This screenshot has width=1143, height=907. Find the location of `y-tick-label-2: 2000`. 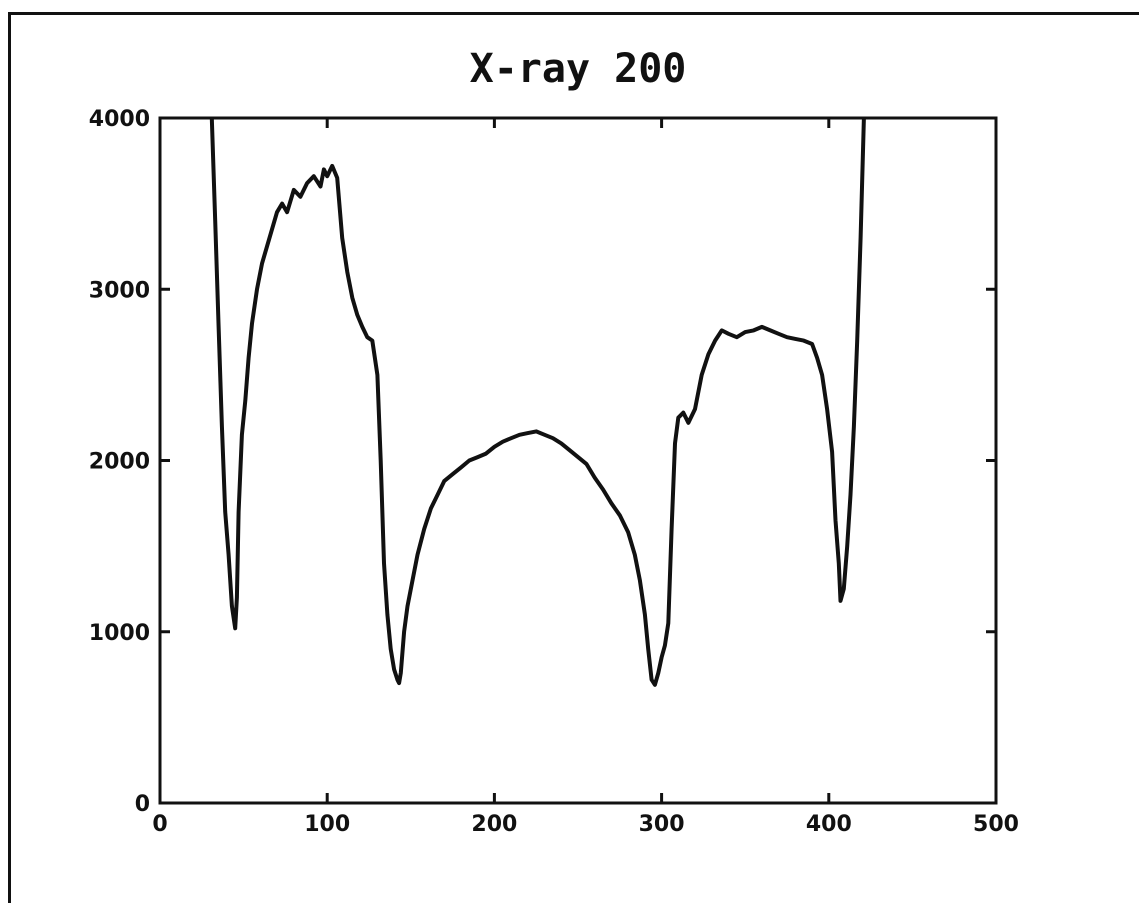

y-tick-label-2: 2000 is located at coordinates (119, 462).